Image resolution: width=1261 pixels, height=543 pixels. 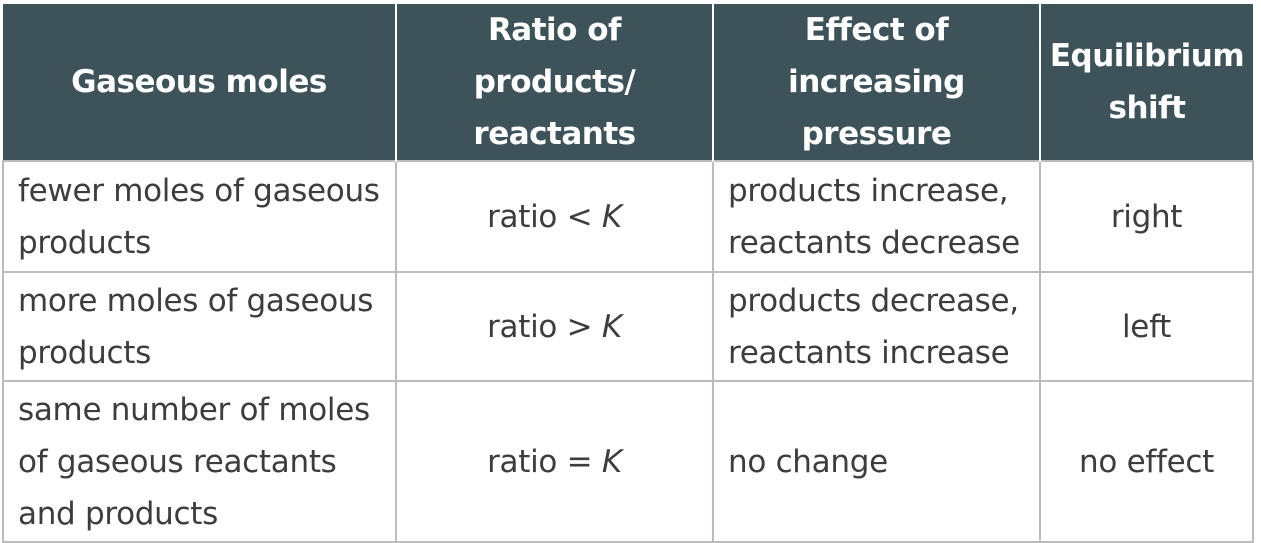 I want to click on ratio-text: ratio =, so click(x=544, y=461).